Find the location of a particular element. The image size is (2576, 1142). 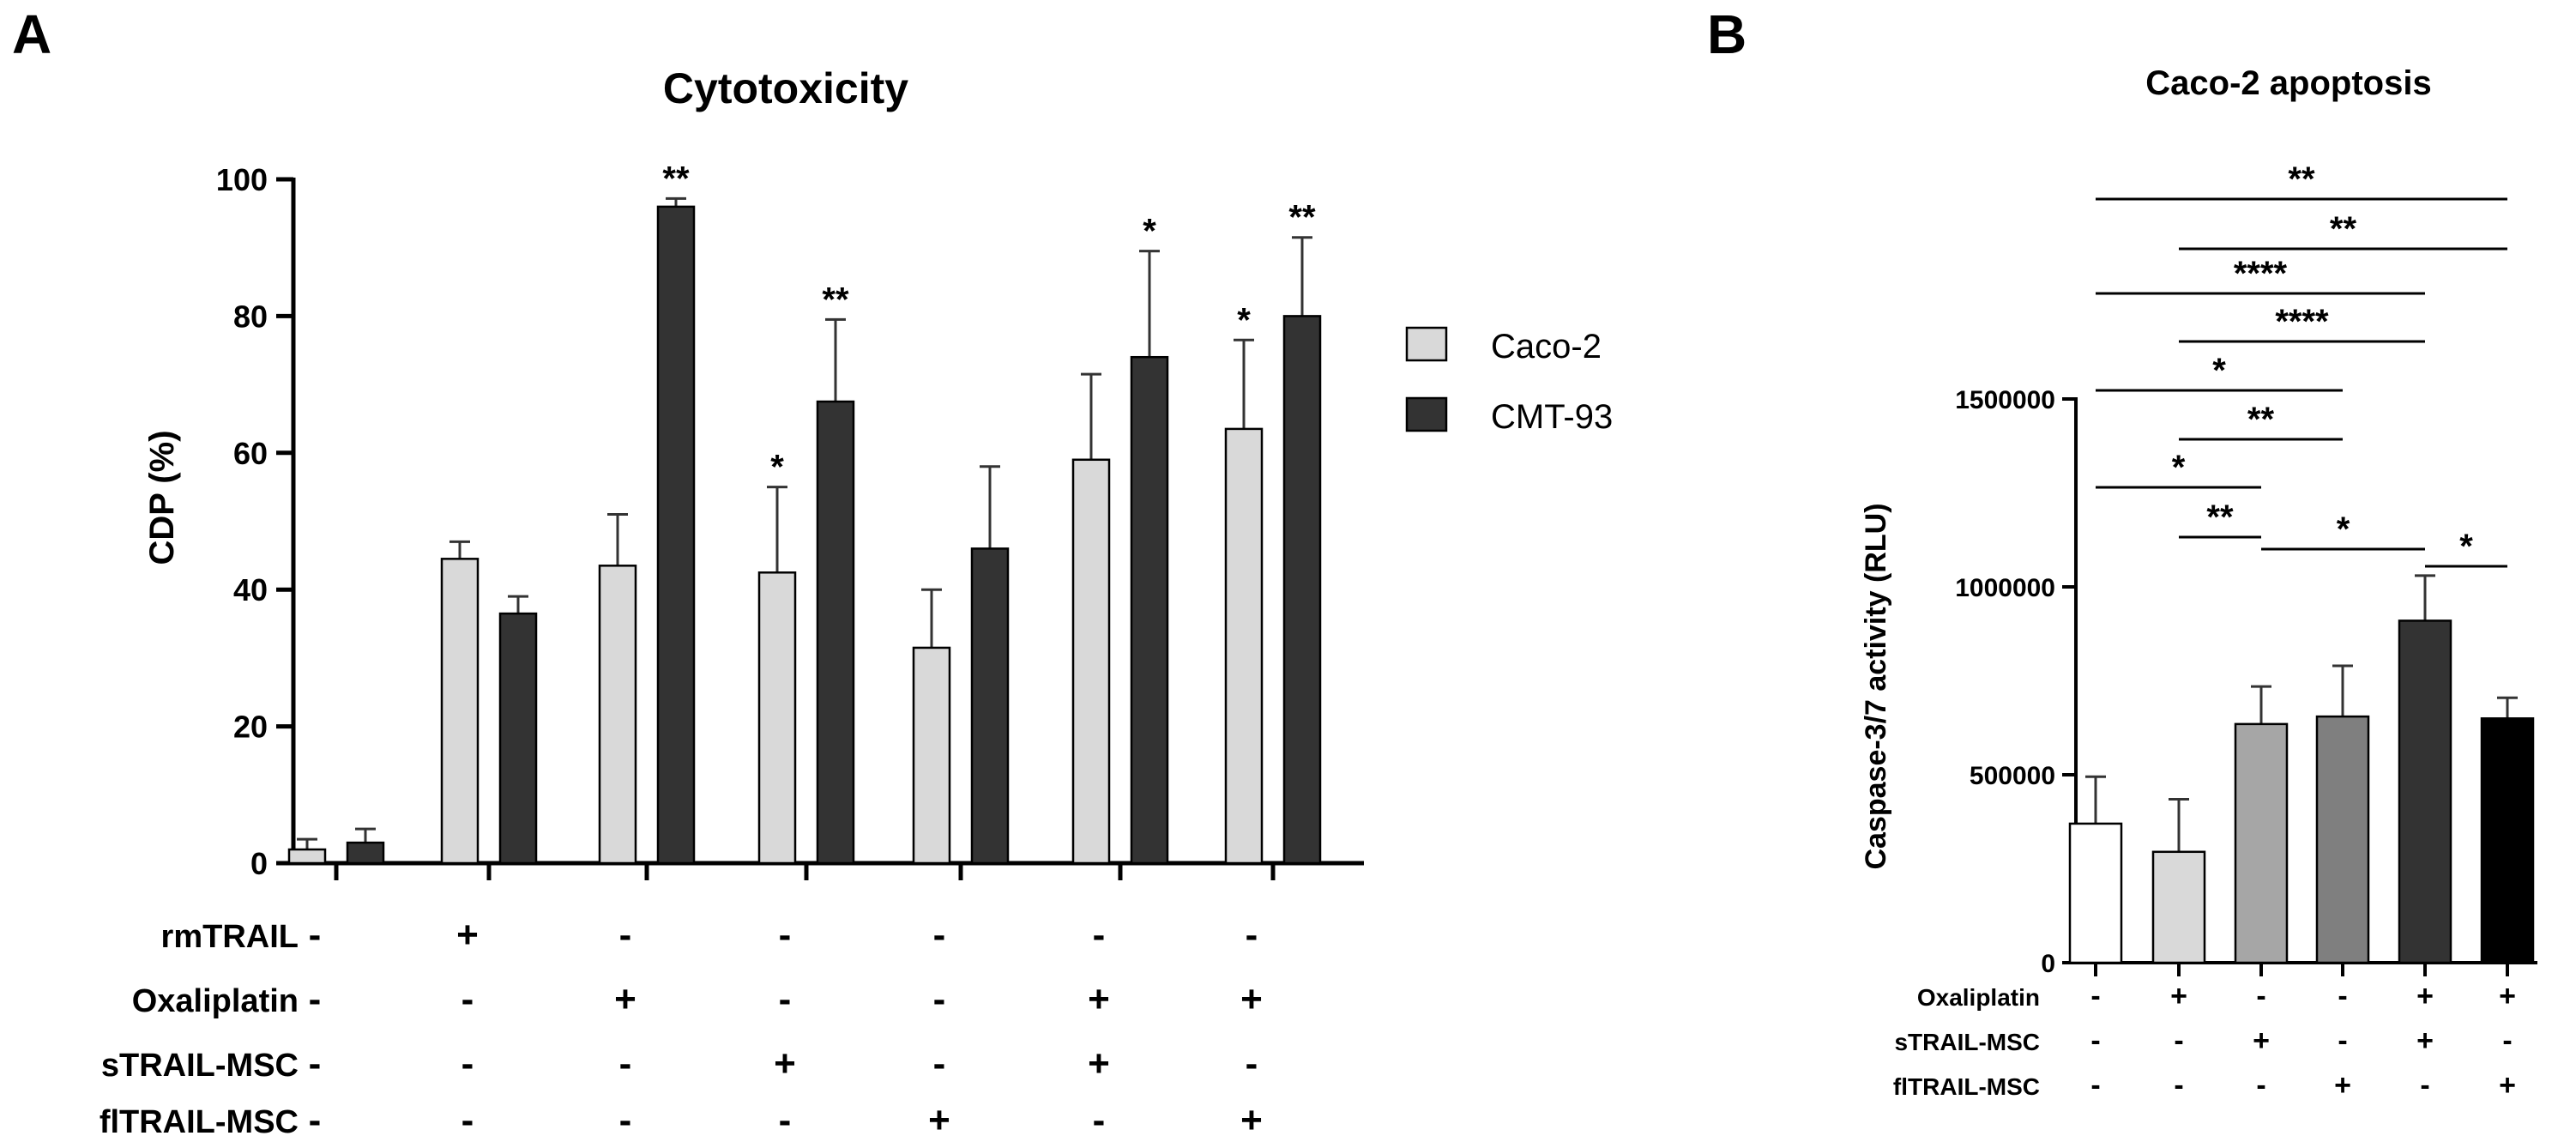

legend-swatch-cmt93 is located at coordinates (1426, 414).